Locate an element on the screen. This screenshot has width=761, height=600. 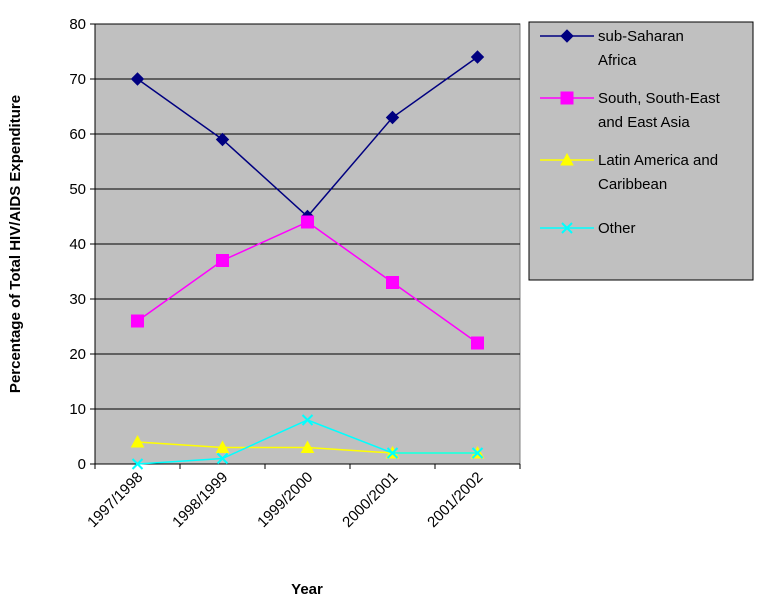
legend-label: Africa is located at coordinates (617, 60).